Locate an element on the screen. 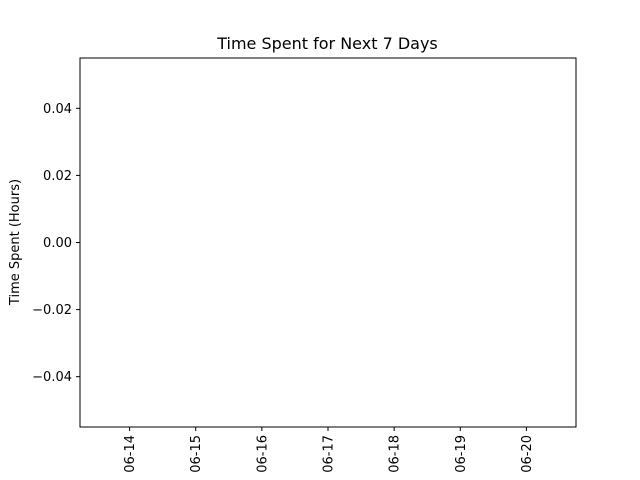 The image size is (640, 480). y-tick-label: 0.04 is located at coordinates (57, 109).